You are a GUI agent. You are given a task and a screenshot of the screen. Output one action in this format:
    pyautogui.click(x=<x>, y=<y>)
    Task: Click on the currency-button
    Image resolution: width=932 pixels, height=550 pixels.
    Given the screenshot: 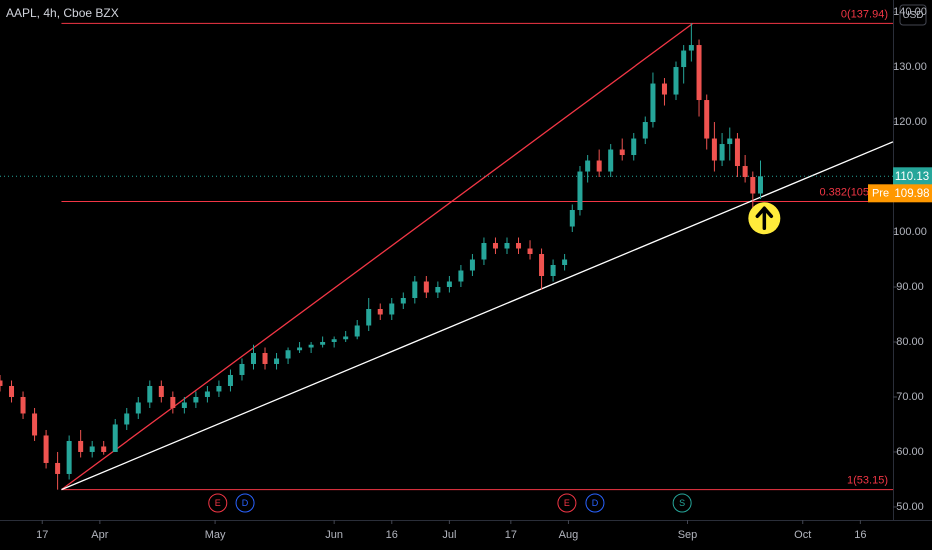 What is the action you would take?
    pyautogui.click(x=913, y=15)
    